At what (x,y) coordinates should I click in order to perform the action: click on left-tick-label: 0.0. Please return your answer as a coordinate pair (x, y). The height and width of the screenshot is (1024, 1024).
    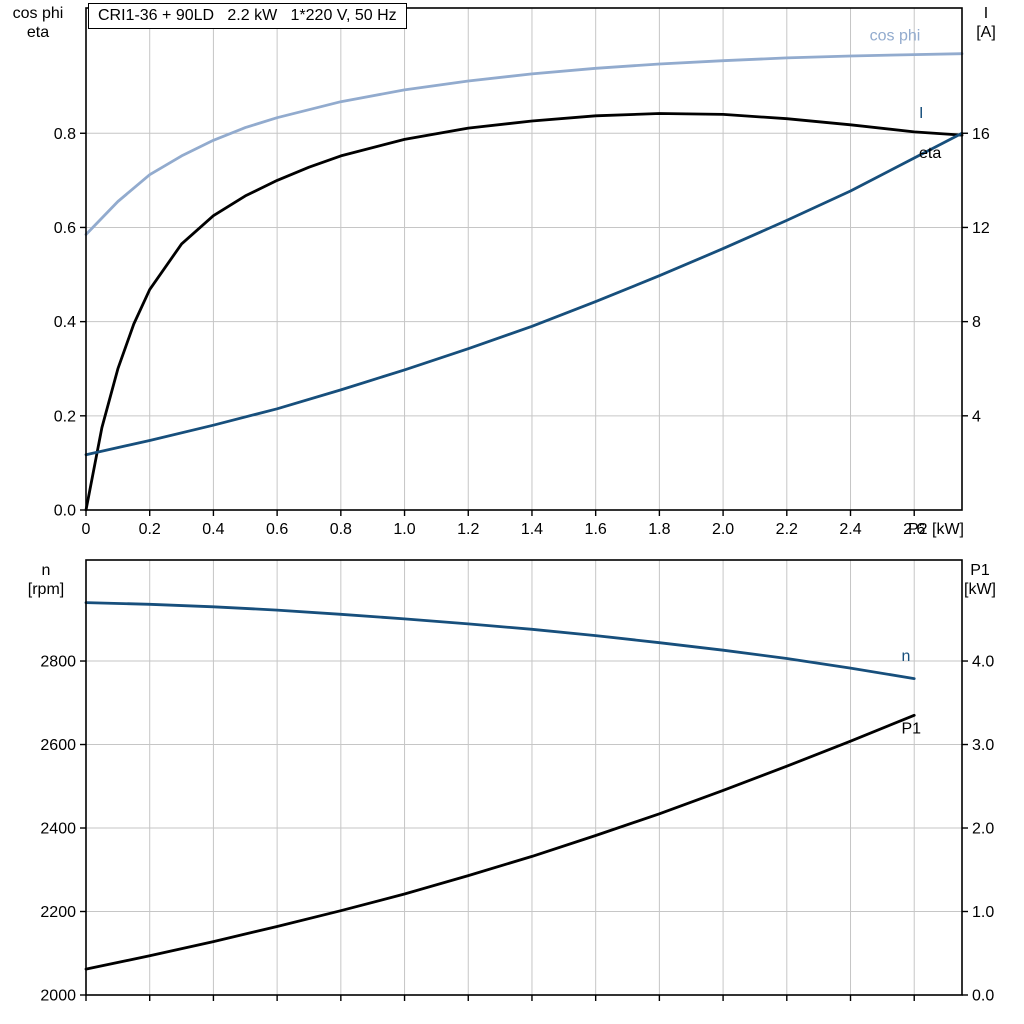
    Looking at the image, I should click on (65, 511).